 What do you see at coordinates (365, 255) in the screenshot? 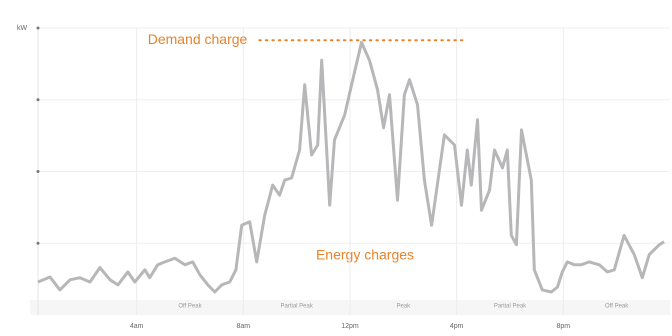
I see `energy-charges-label: Energy charges` at bounding box center [365, 255].